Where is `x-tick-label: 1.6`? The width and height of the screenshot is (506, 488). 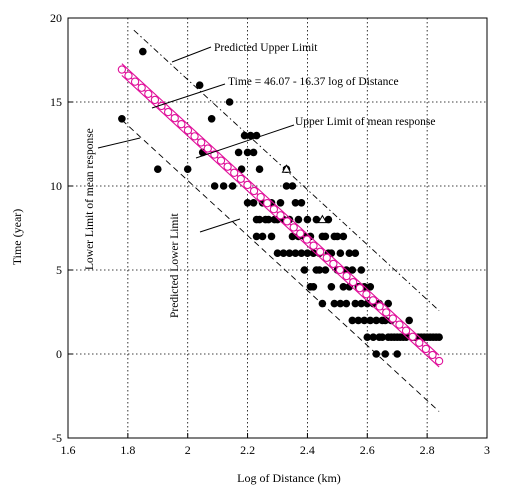
x-tick-label: 1.6 is located at coordinates (68, 450).